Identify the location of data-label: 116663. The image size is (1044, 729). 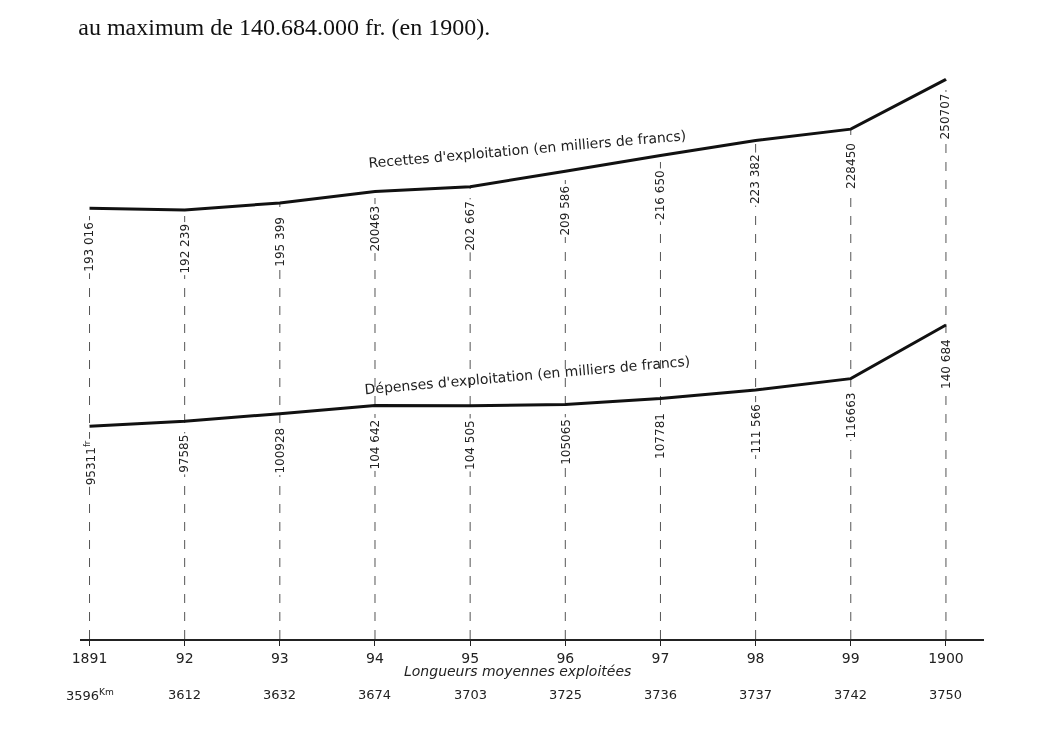
(851, 415).